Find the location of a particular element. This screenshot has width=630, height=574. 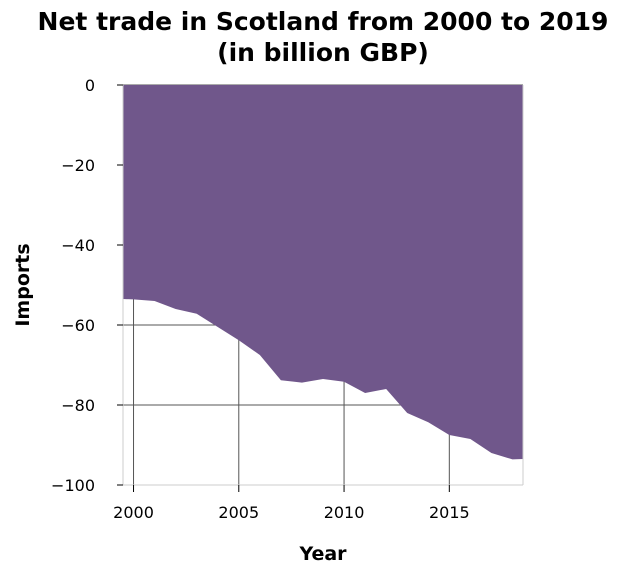

y-tick-label: −40 is located at coordinates (78, 245).